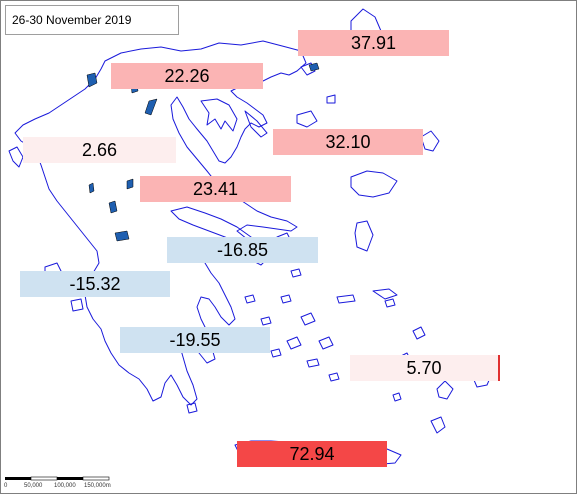  I want to click on label-epirus: 2.66, so click(99, 150).